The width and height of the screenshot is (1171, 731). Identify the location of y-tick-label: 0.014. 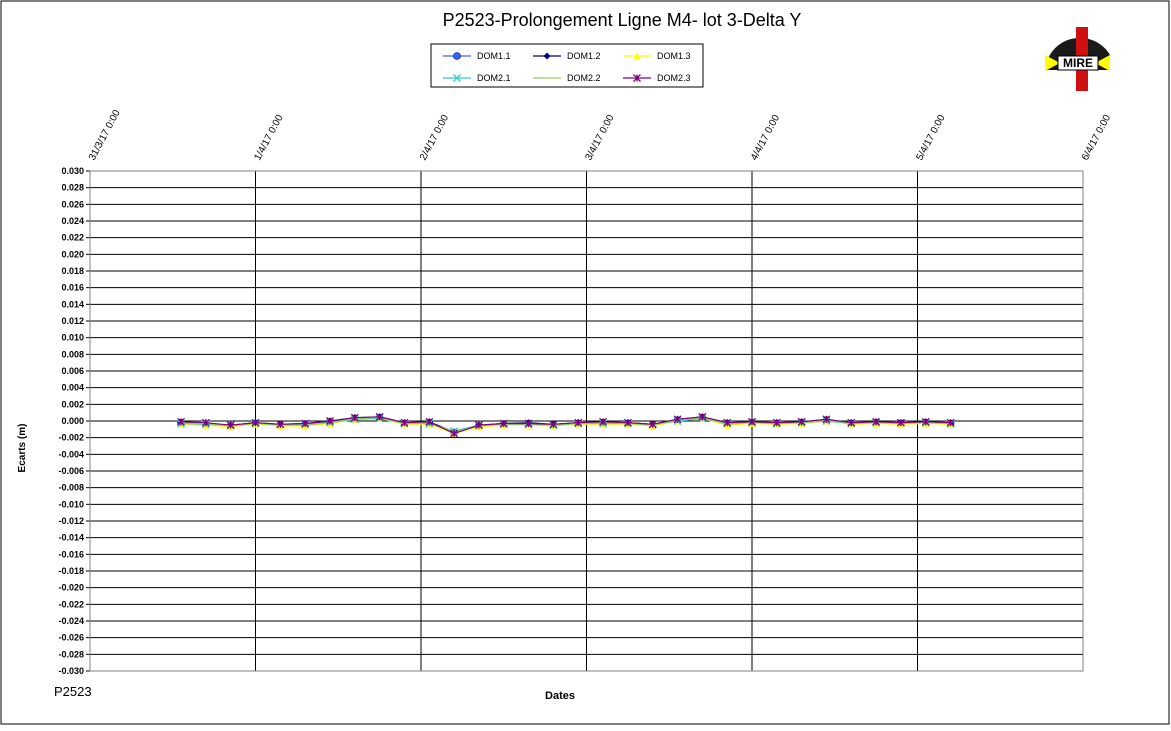
(72, 304).